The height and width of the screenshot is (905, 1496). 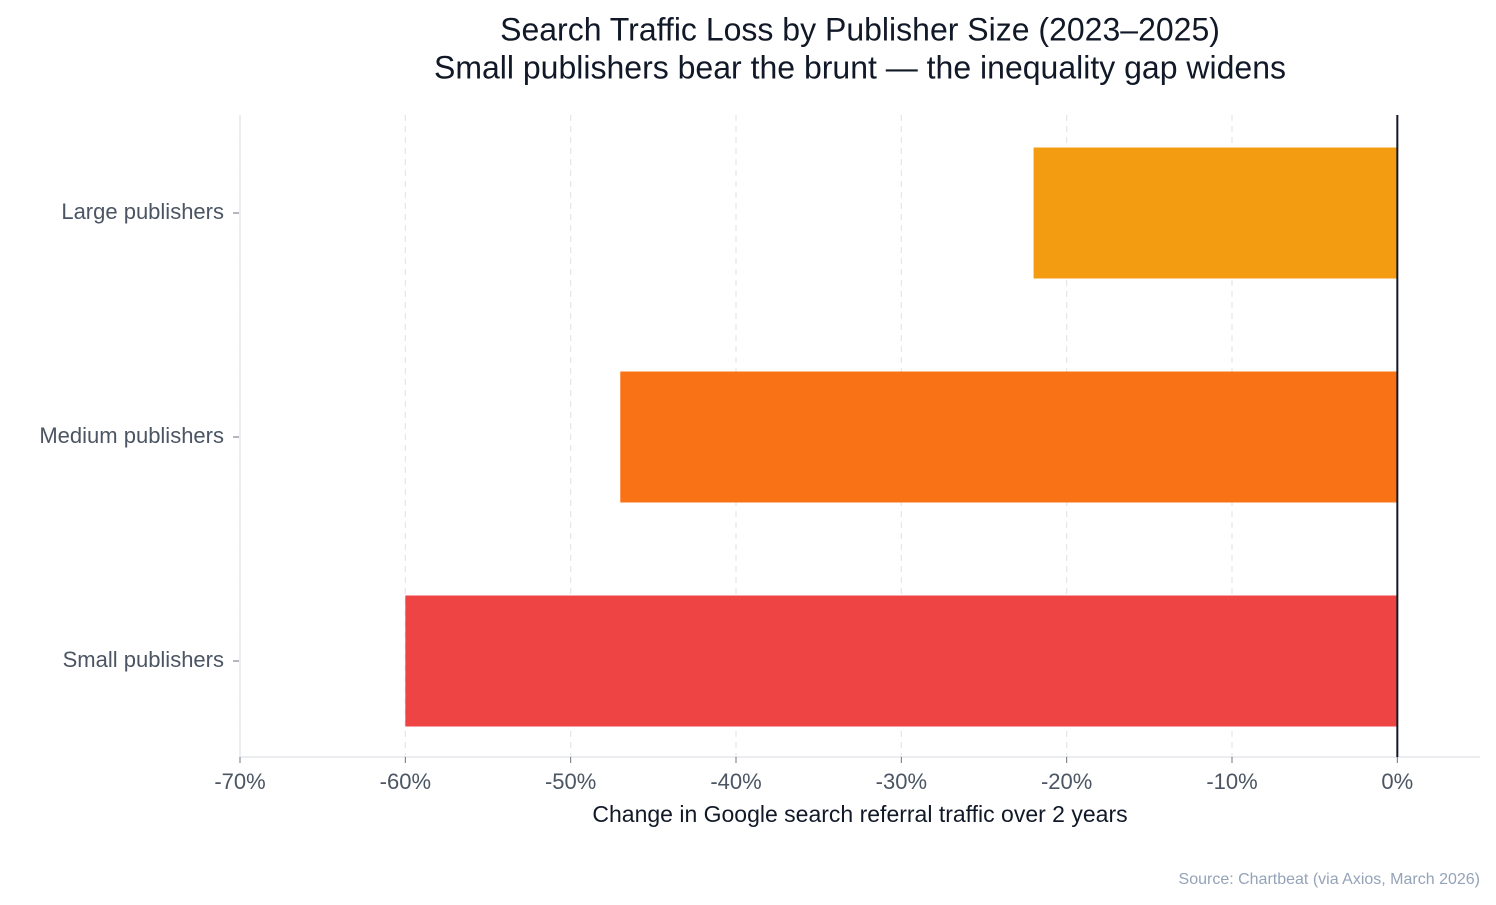 What do you see at coordinates (735, 781) in the screenshot?
I see `x-tick-label: -40%` at bounding box center [735, 781].